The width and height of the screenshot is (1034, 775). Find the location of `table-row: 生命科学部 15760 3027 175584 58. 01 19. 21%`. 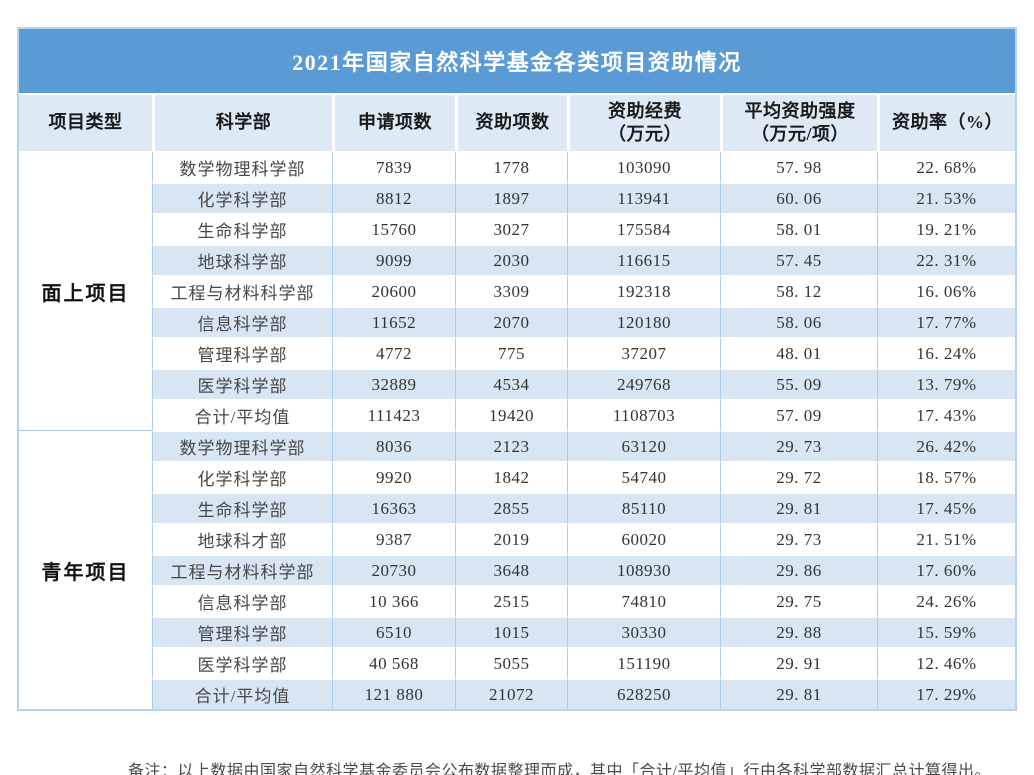

table-row: 生命科学部 15760 3027 175584 58. 01 19. 21% is located at coordinates (517, 228).